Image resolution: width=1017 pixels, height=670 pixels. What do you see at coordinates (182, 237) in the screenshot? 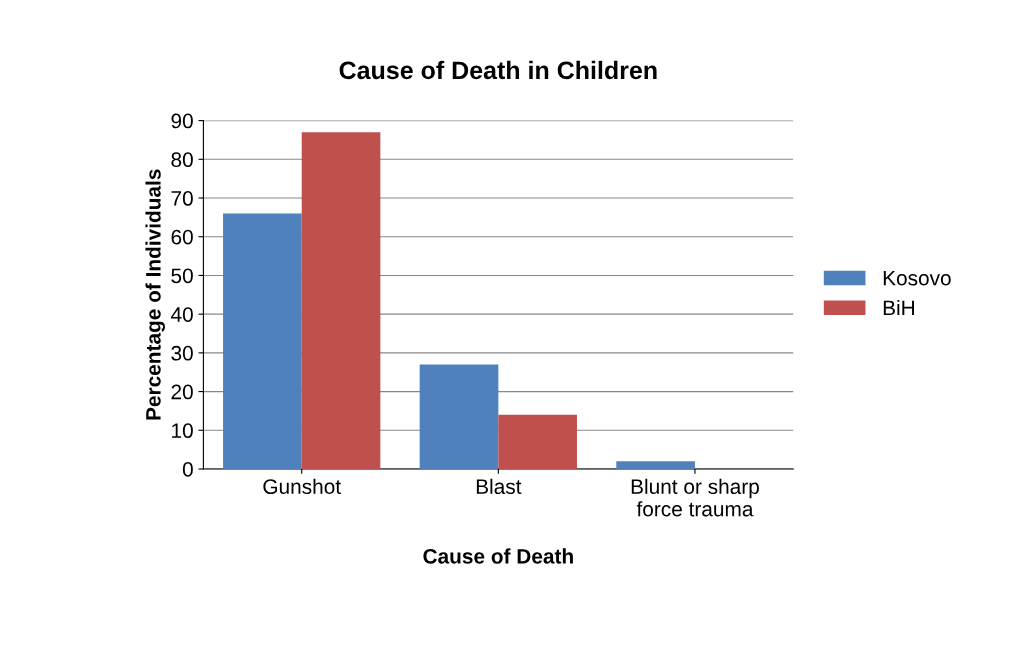
I see `y-tick-label: 60` at bounding box center [182, 237].